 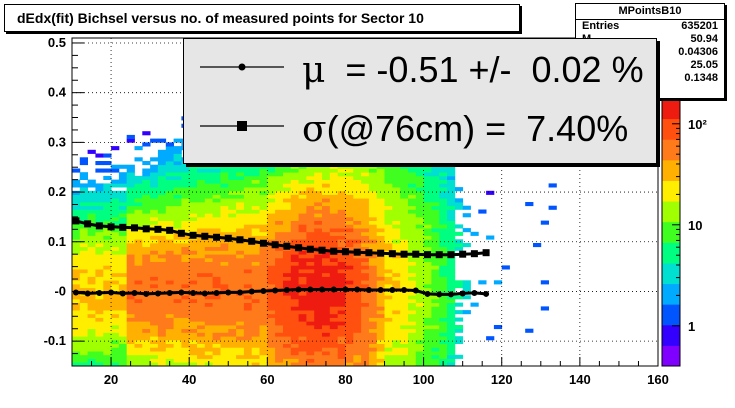 What do you see at coordinates (57, 92) in the screenshot?
I see `y-tick-label: 0.4` at bounding box center [57, 92].